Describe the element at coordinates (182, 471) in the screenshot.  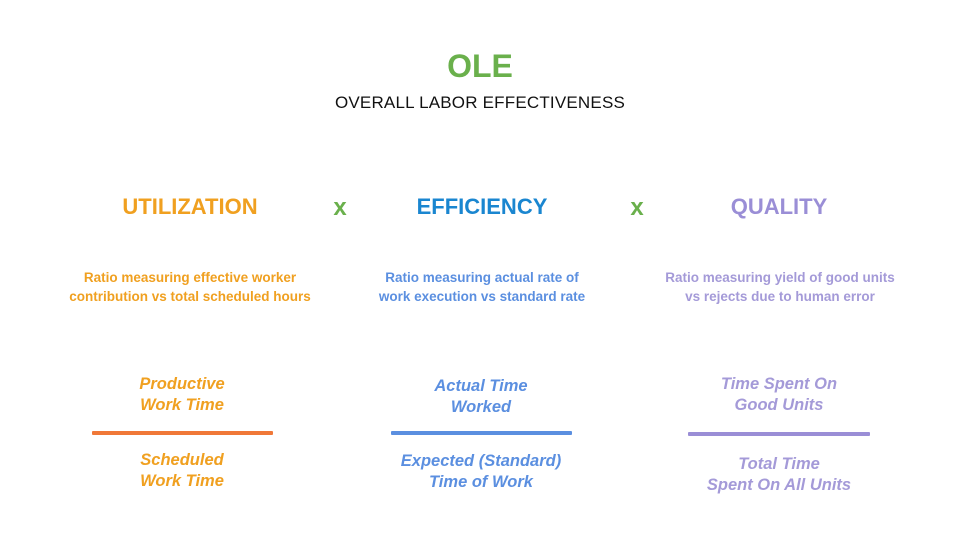
I see `utilization-denominator: Scheduled Work Time` at that location.